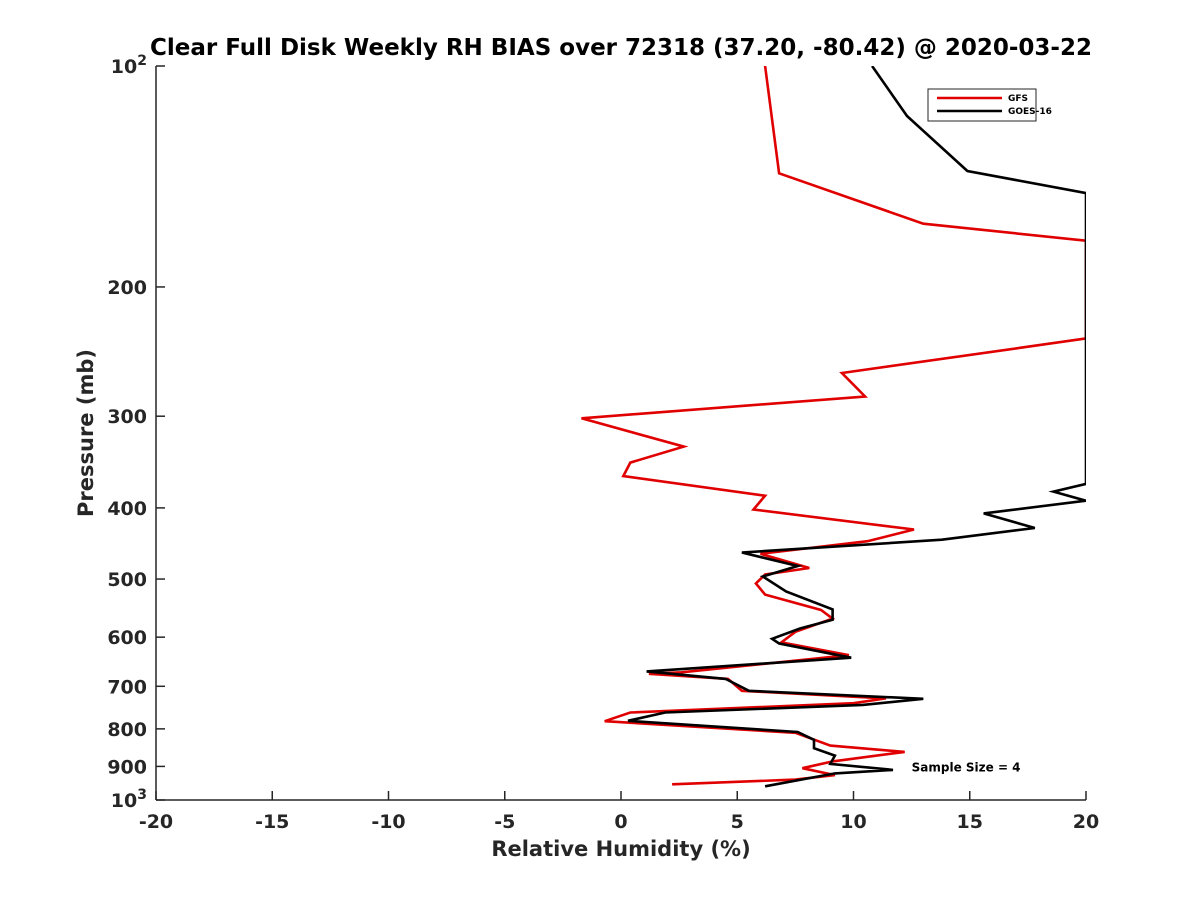  I want to click on y-tick-label: 600, so click(127, 638).